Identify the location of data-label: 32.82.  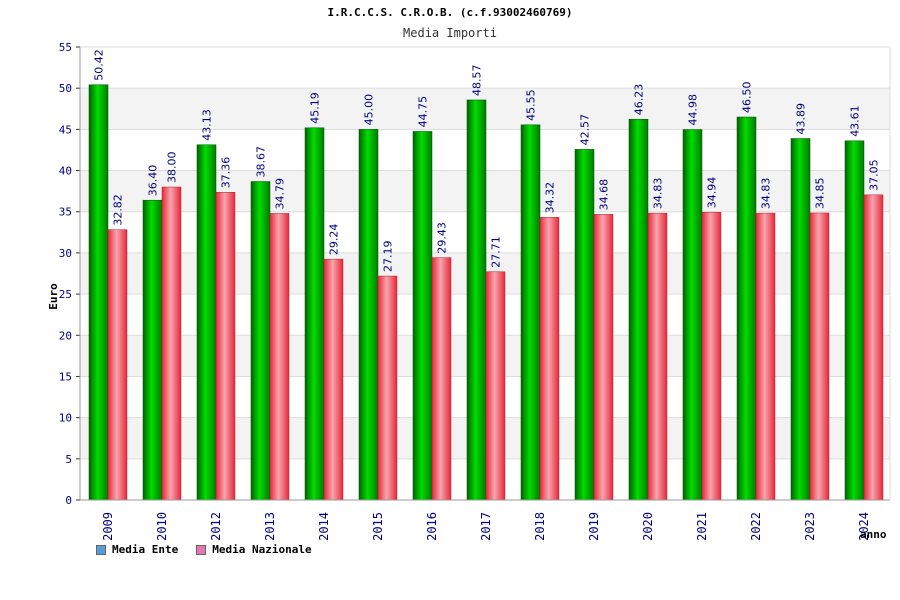
(118, 210).